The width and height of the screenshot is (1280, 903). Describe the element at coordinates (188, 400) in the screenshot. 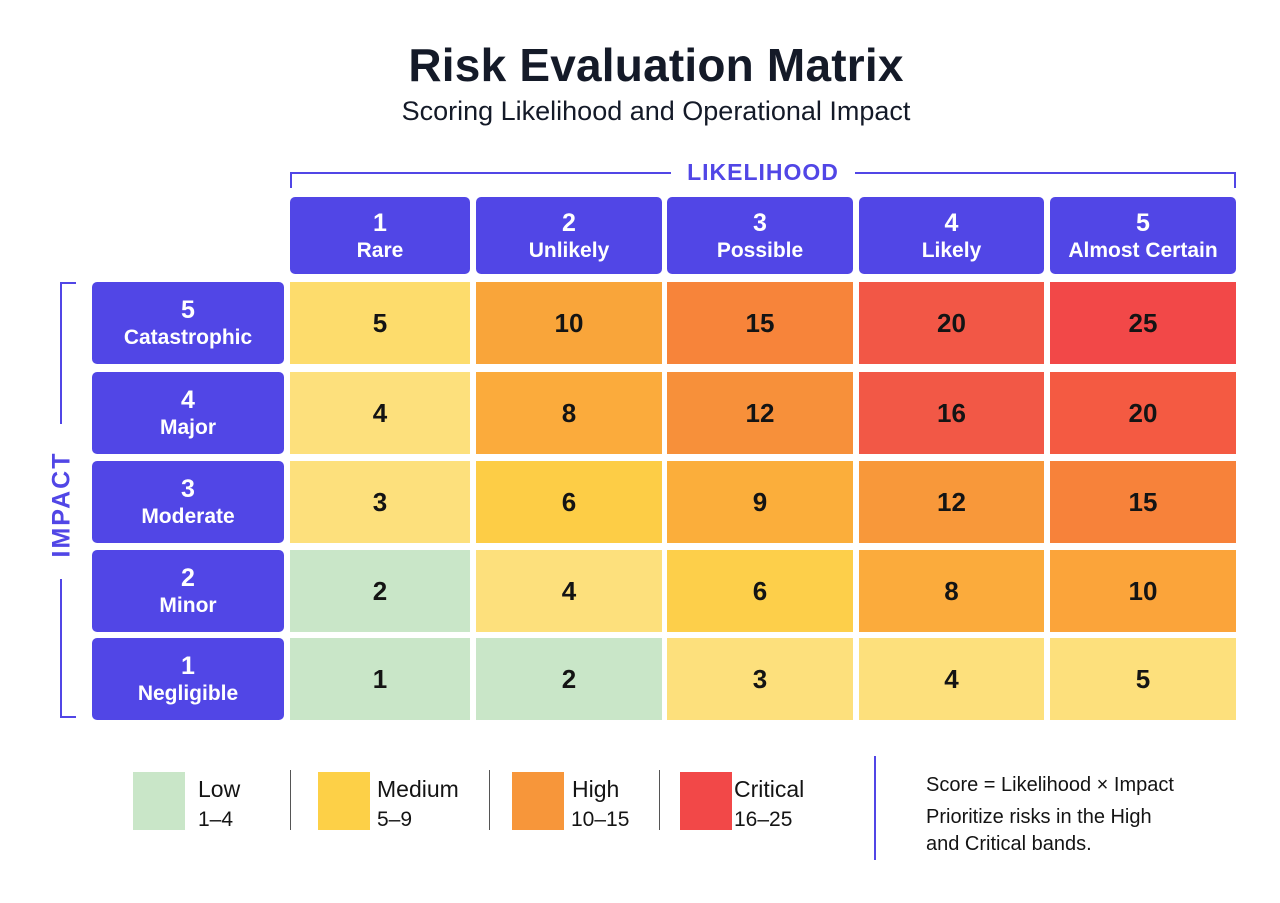

I see `row-number: 4` at that location.